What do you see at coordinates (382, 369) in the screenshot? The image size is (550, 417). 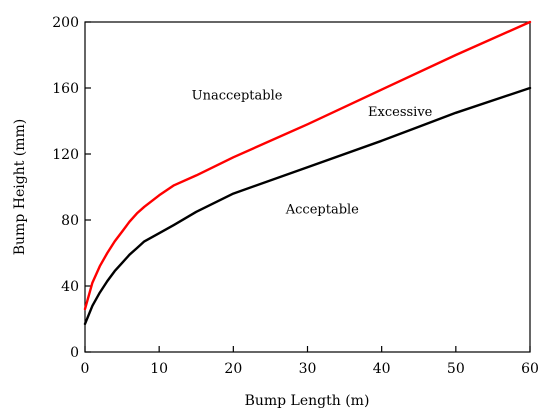 I see `x-tick-label: 40` at bounding box center [382, 369].